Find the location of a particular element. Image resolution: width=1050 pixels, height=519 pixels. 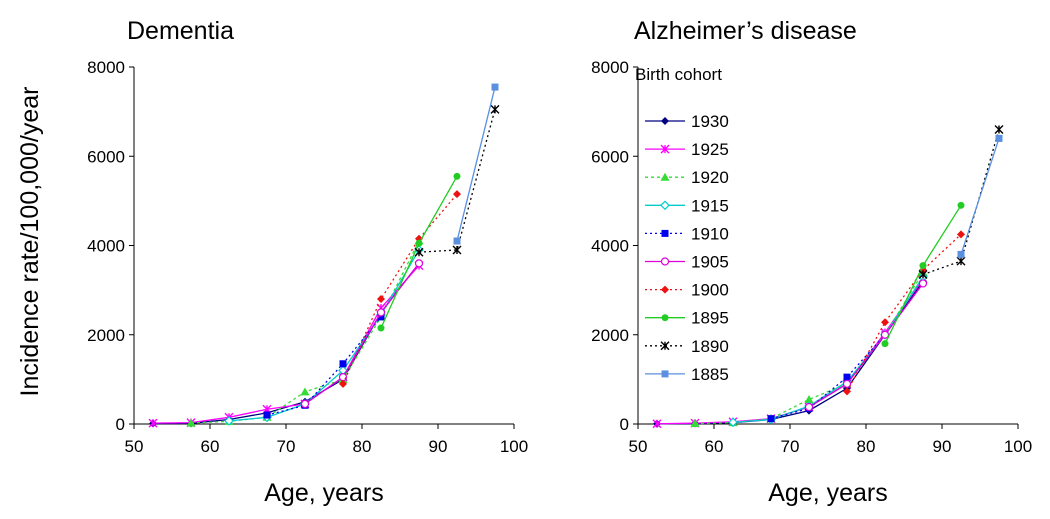

series-line-1925 is located at coordinates (286, 344).